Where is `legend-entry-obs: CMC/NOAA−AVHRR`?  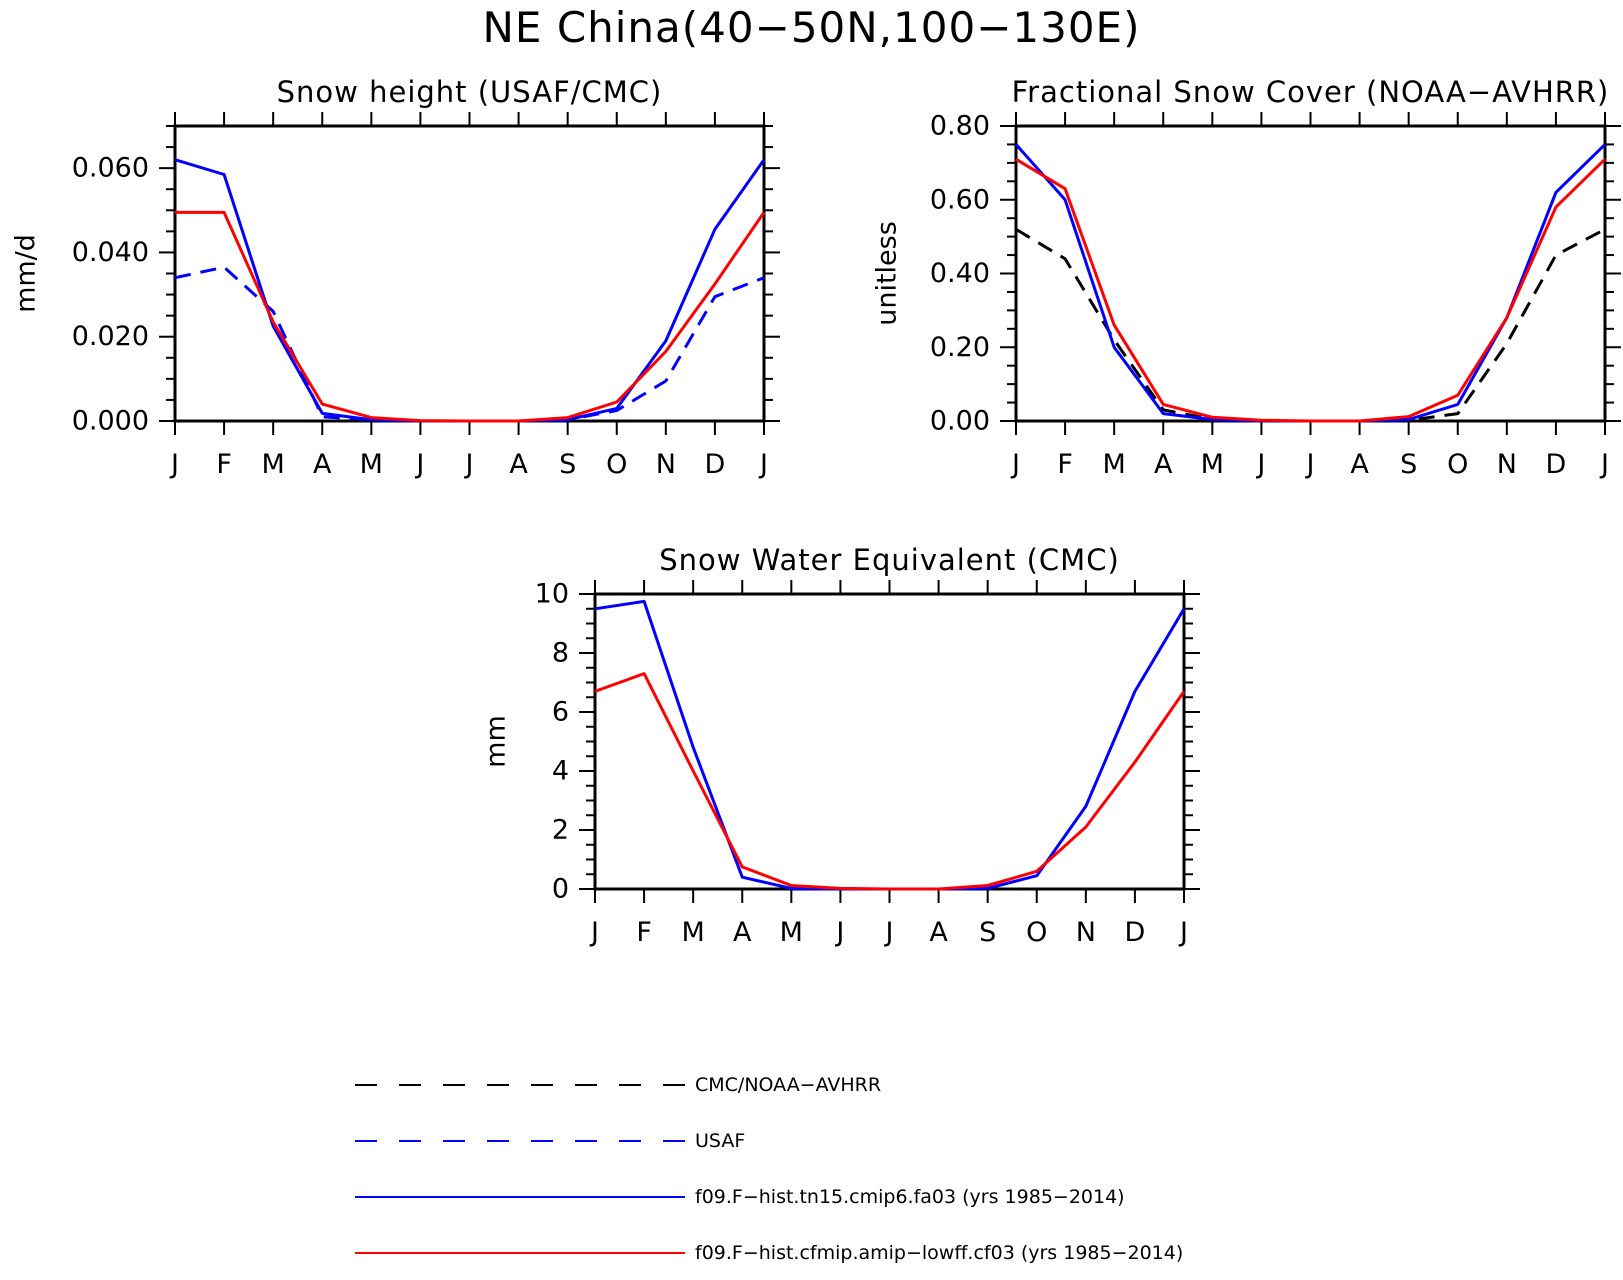
legend-entry-obs: CMC/NOAA−AVHRR is located at coordinates (855, 1085).